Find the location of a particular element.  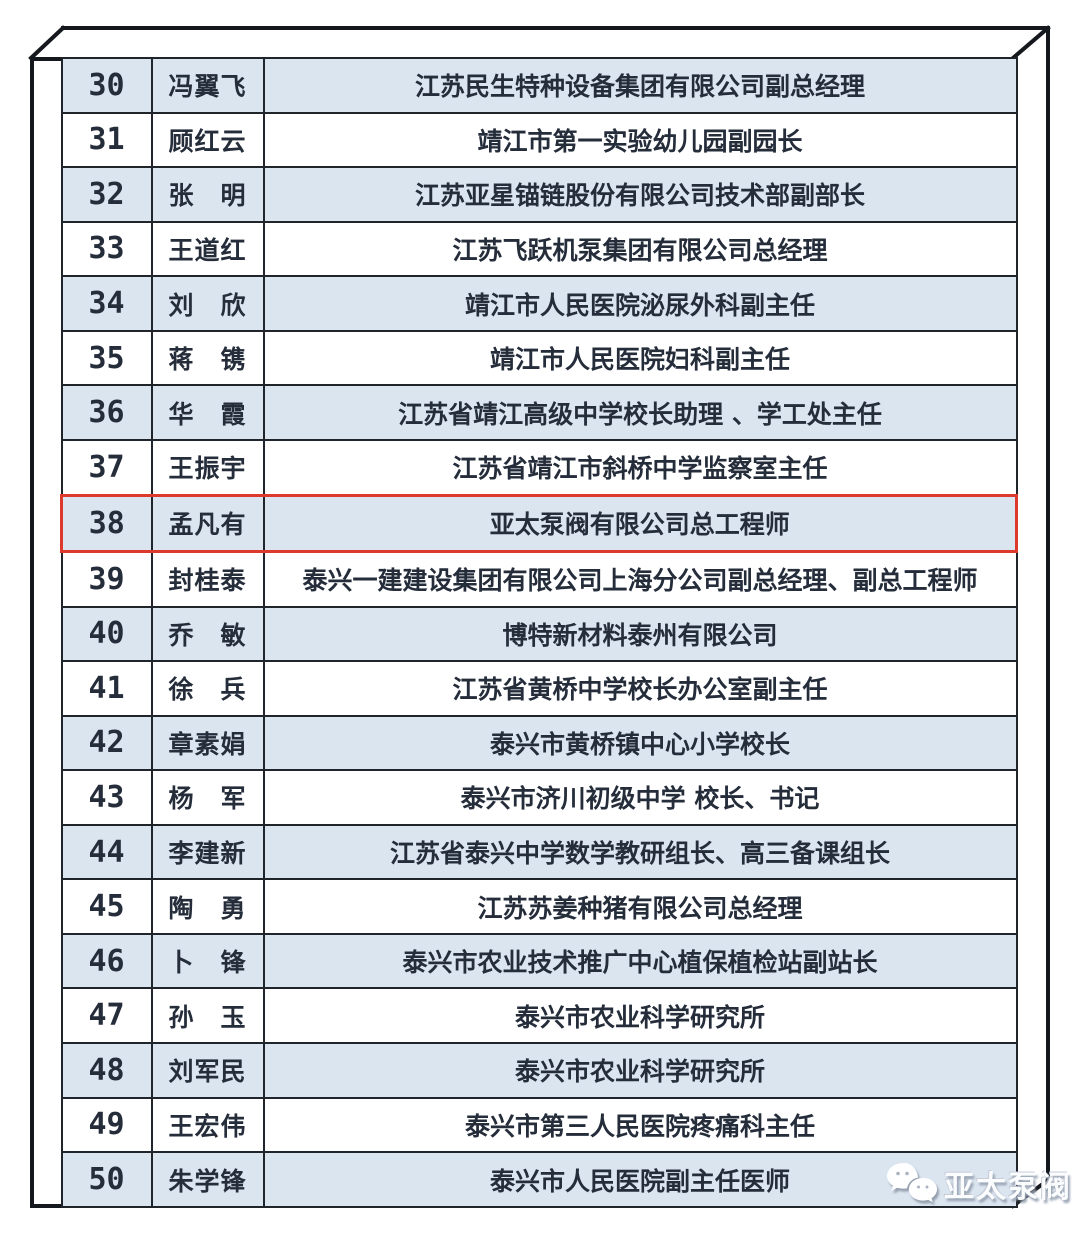

row-number-cell: 39 is located at coordinates (106, 579).